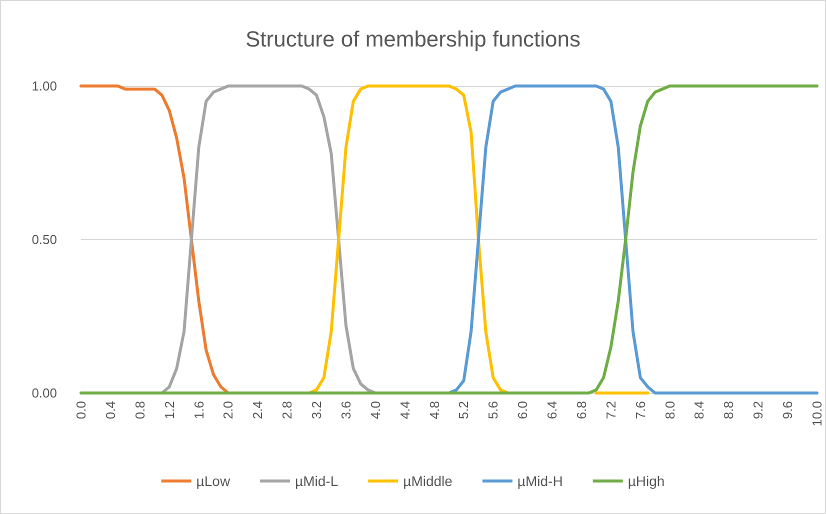  I want to click on x-tick-label: 1.2, so click(169, 410).